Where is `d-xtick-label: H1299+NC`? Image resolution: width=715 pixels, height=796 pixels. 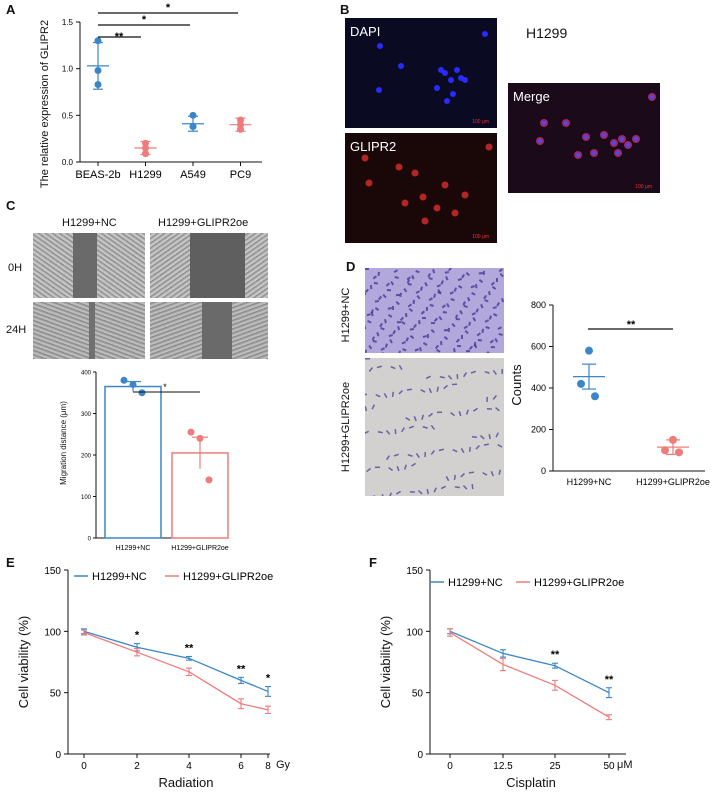 d-xtick-label: H1299+NC is located at coordinates (589, 482).